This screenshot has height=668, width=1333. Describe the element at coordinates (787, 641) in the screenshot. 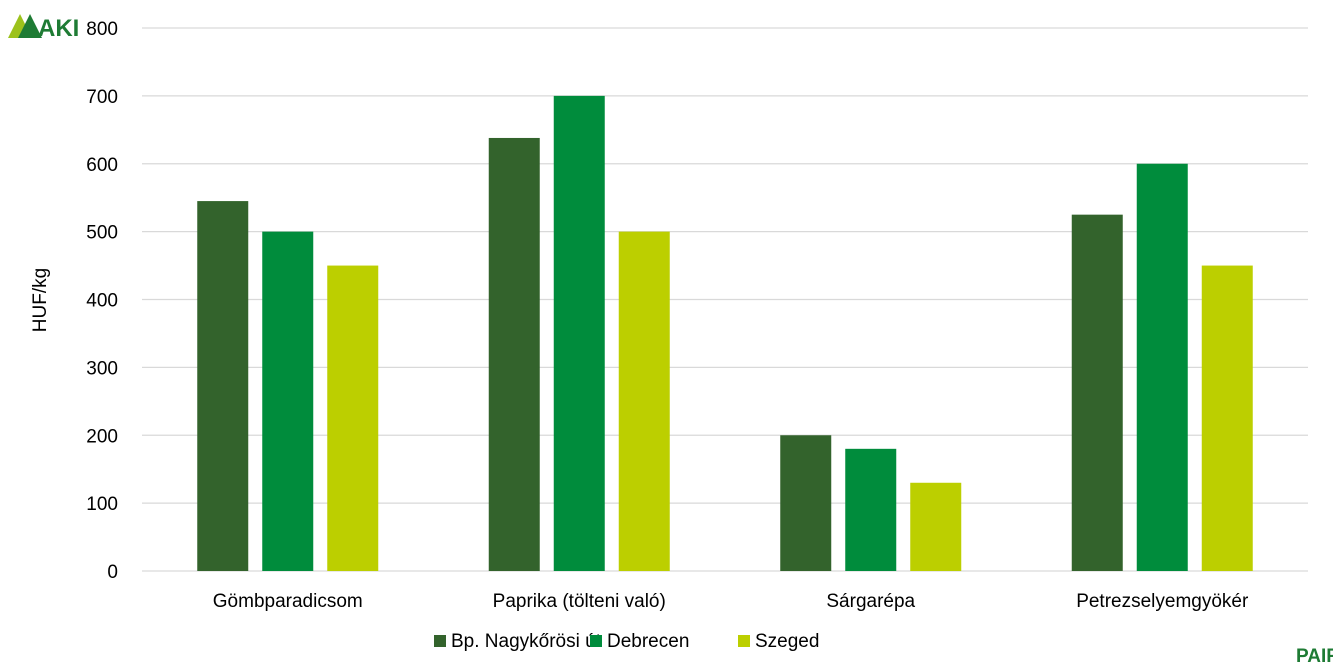

I see `legend-label: Szeged` at that location.